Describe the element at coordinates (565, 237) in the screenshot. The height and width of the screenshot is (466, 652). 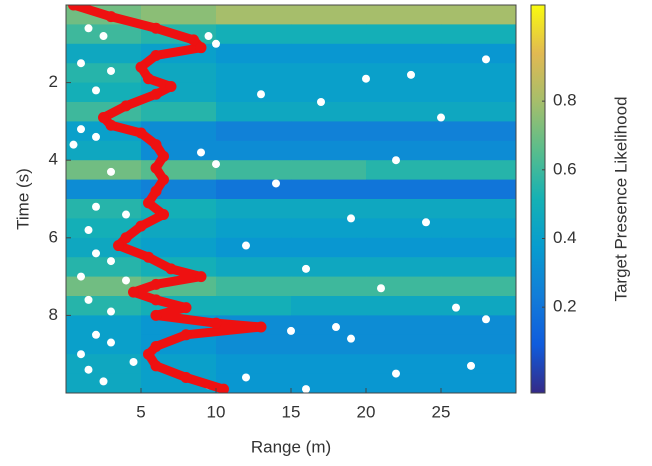
I see `colorbar-tick-label: 0.4` at that location.